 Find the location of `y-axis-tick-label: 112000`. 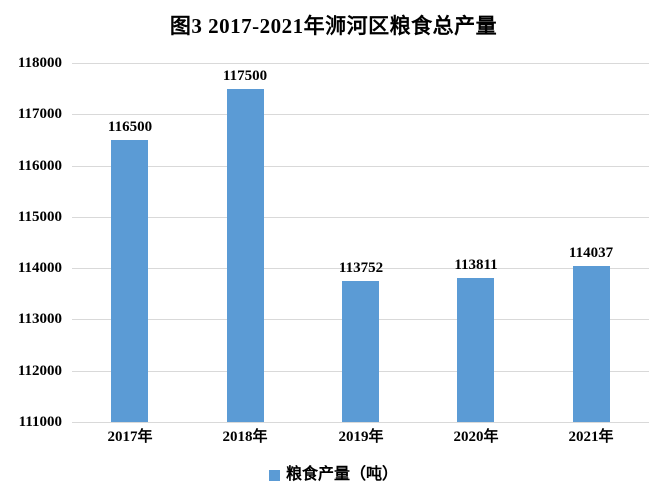

y-axis-tick-label: 112000 is located at coordinates (39, 371).